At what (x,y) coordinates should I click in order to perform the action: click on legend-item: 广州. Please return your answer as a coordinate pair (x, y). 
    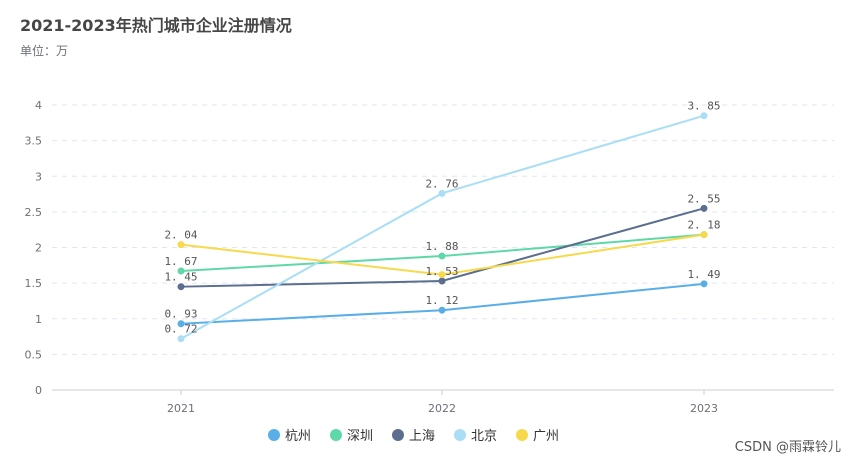
    Looking at the image, I should click on (537, 436).